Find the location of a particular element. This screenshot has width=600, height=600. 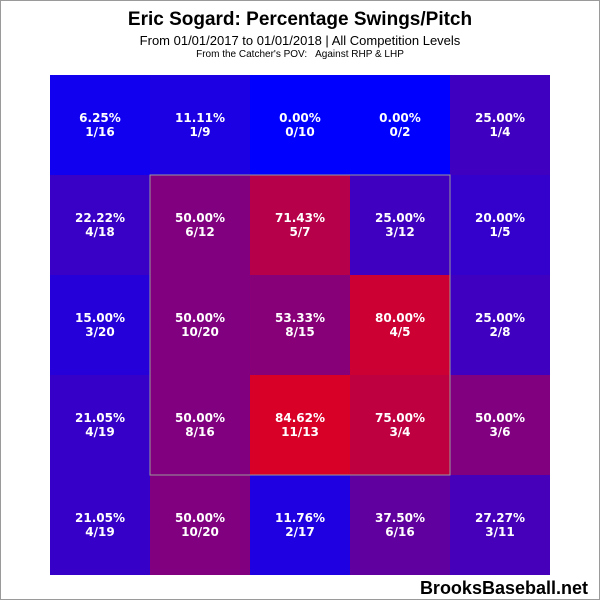

cell-ratio-label: 4/5 is located at coordinates (399, 332).